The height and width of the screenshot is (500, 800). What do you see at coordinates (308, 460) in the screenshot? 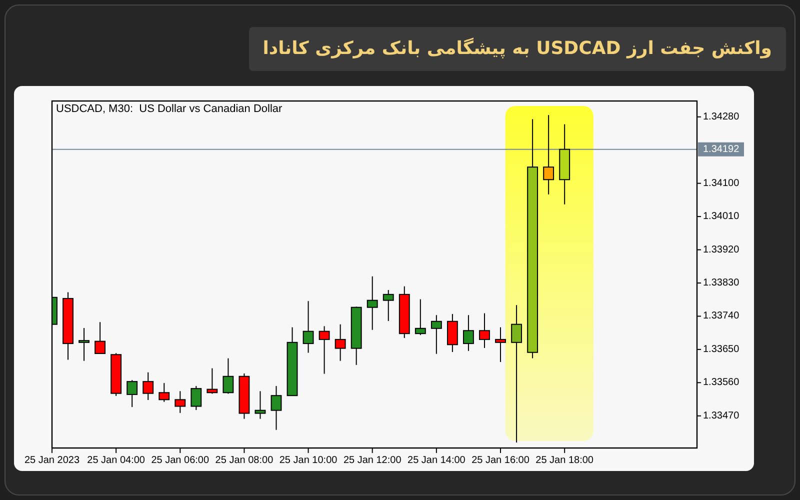
I see `x-tick-label: 25 Jan 10:00` at bounding box center [308, 460].